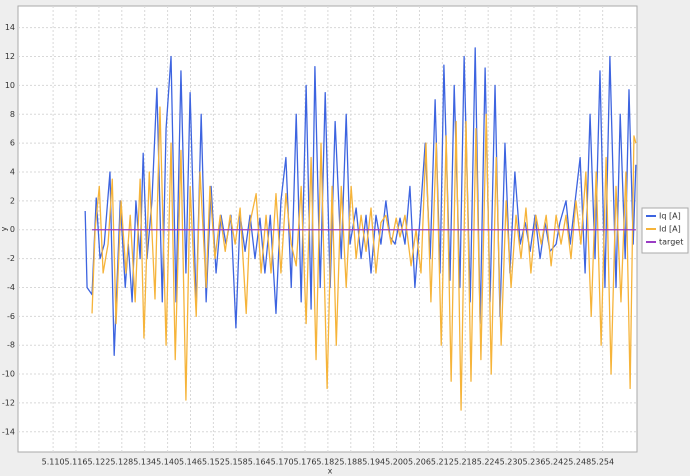  What do you see at coordinates (327, 462) in the screenshot?
I see `x-tick-label: 5.182` at bounding box center [327, 462].